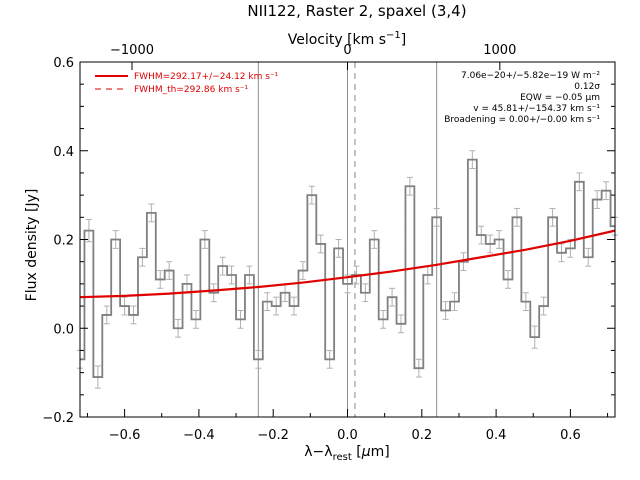 This screenshot has height=480, width=640. I want to click on x-tick-label: 0.4, so click(496, 435).